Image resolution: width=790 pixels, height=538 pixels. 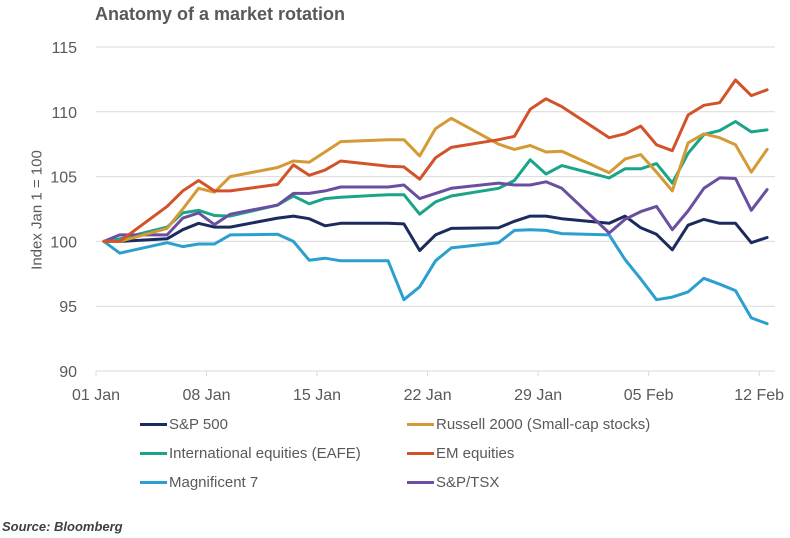 What do you see at coordinates (68, 372) in the screenshot?
I see `y-tick-label: 90` at bounding box center [68, 372].